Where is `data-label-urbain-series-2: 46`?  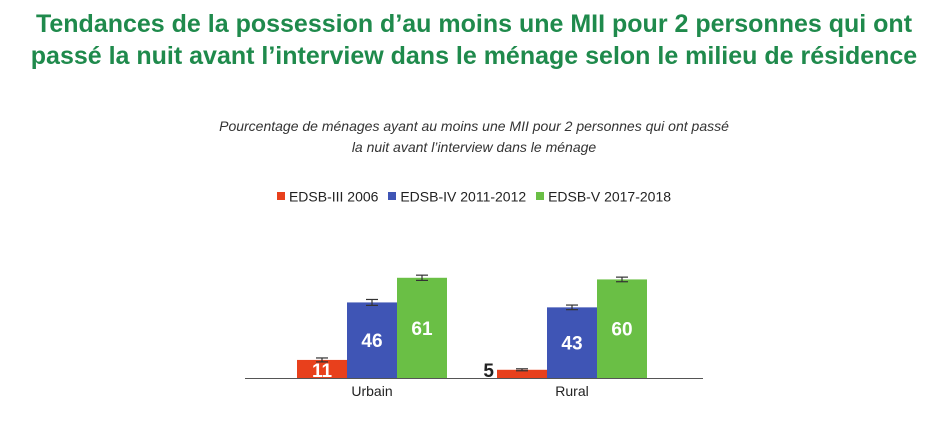 data-label-urbain-series-2: 46 is located at coordinates (371, 341).